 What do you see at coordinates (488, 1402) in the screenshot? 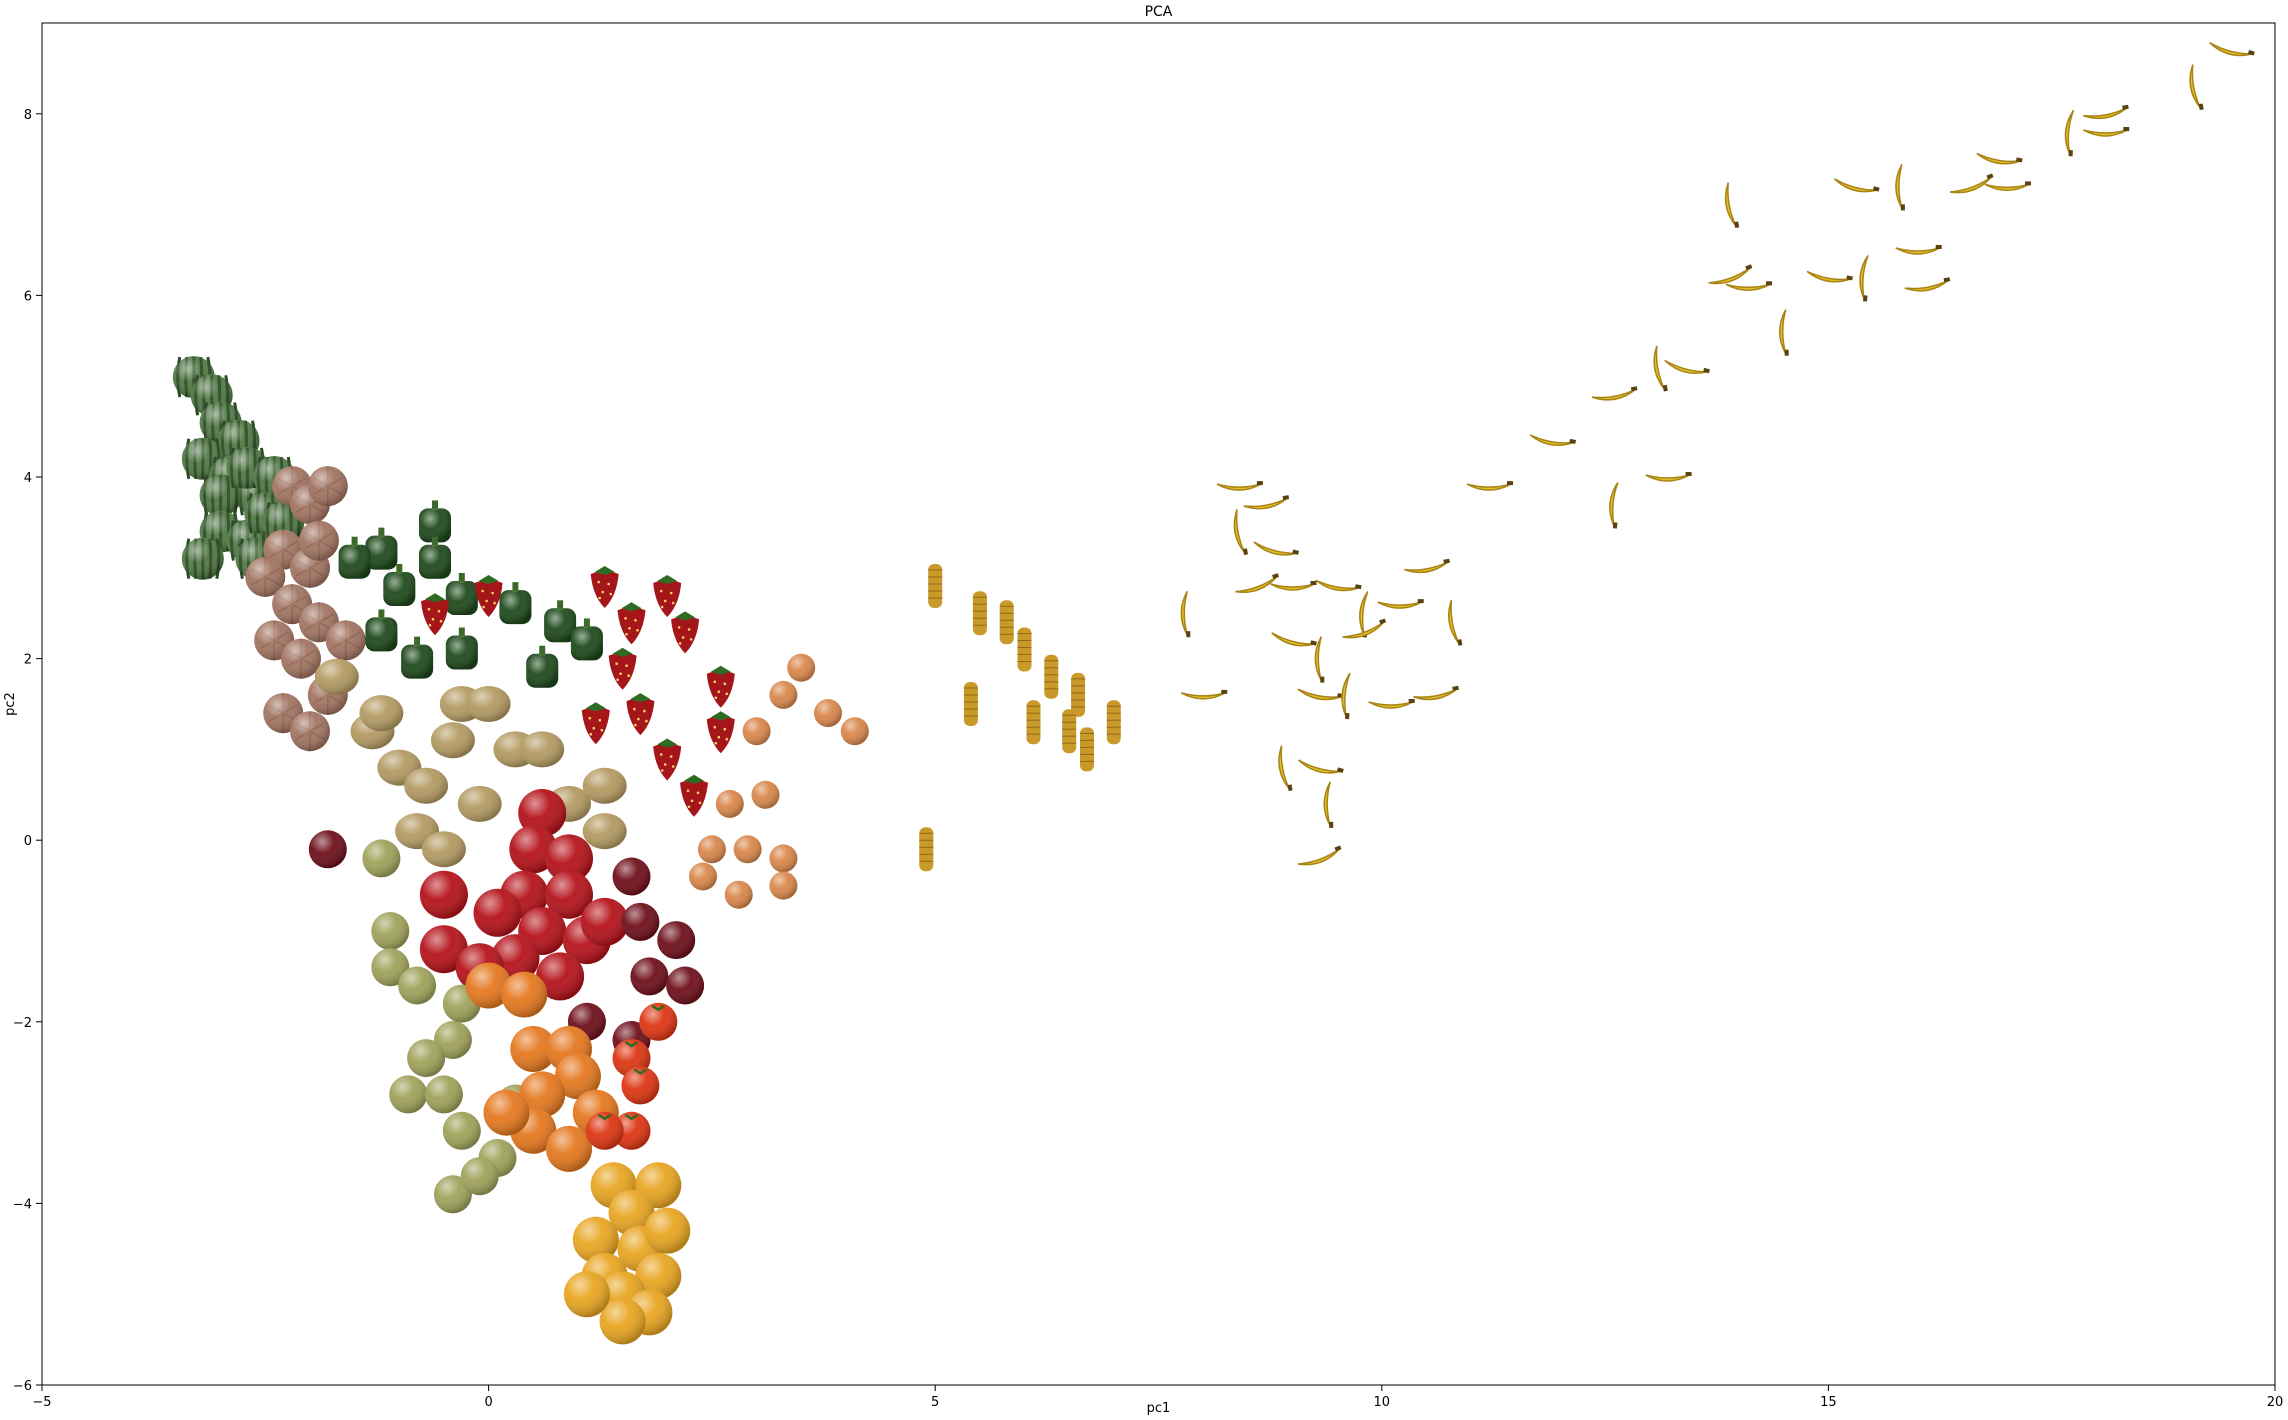
I see `x-tick-label-1: 0` at bounding box center [488, 1402].